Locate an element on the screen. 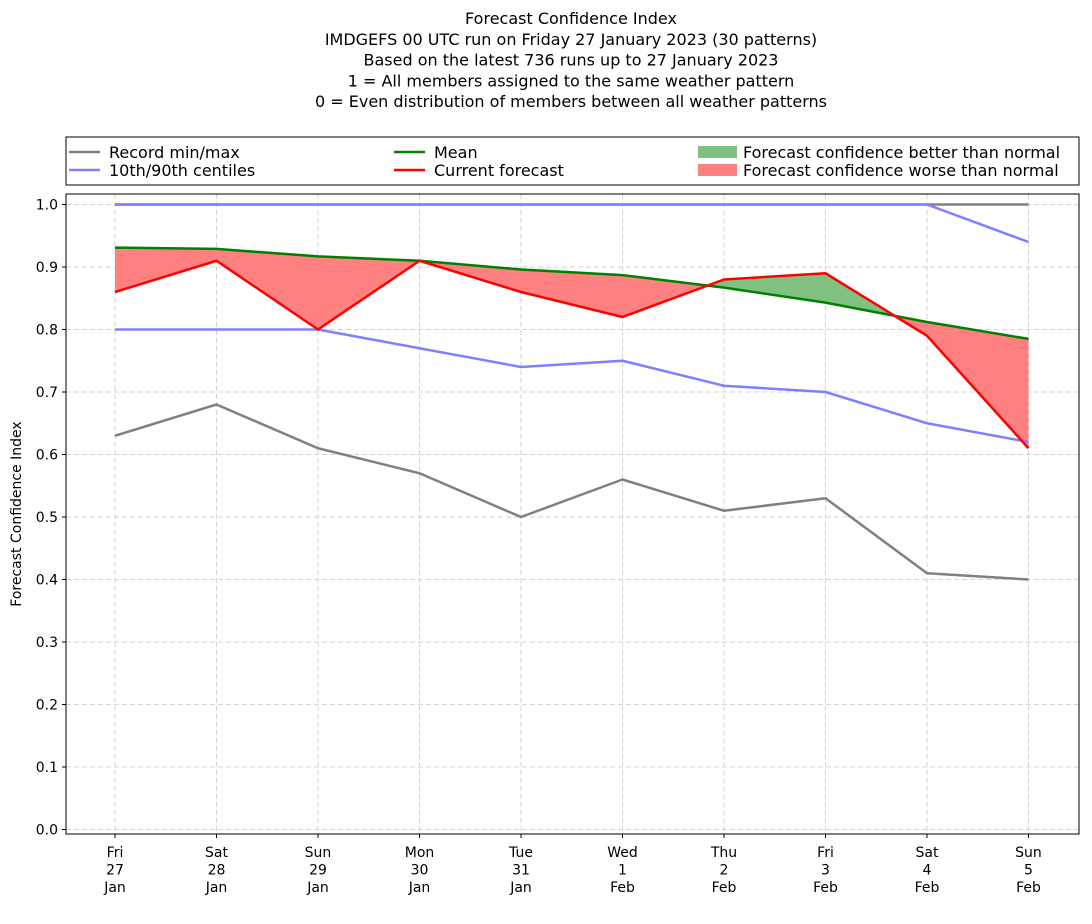  y-tick-label: 0.8 is located at coordinates (47, 331).